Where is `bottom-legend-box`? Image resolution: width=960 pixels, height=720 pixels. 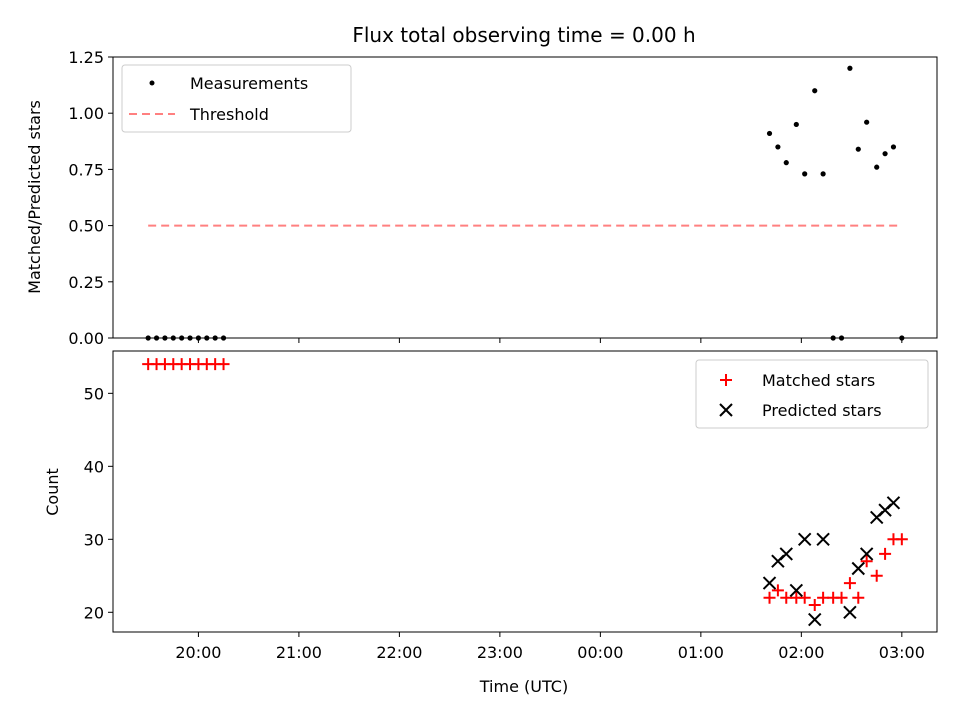 bottom-legend-box is located at coordinates (812, 394).